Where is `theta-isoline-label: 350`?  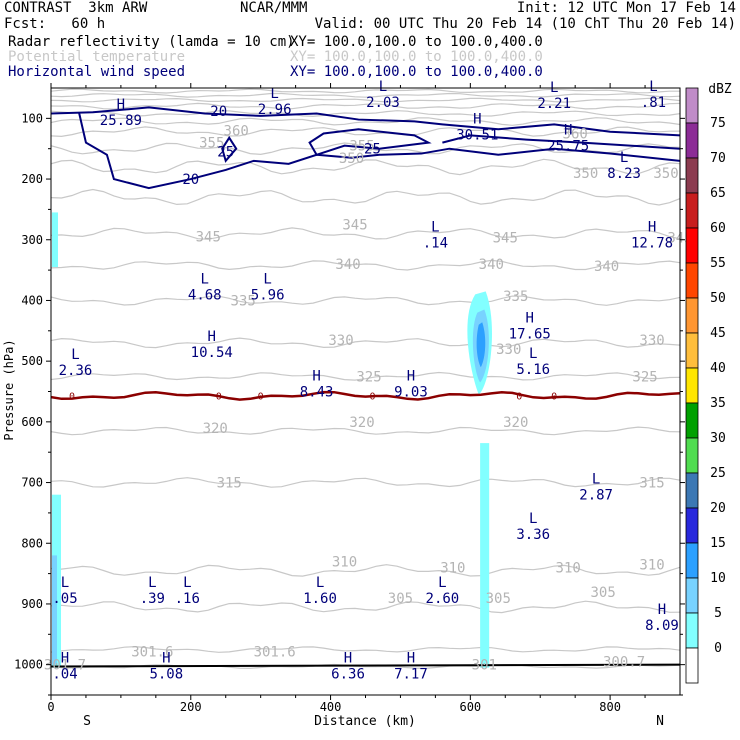
theta-isoline-label: 350 is located at coordinates (665, 174).